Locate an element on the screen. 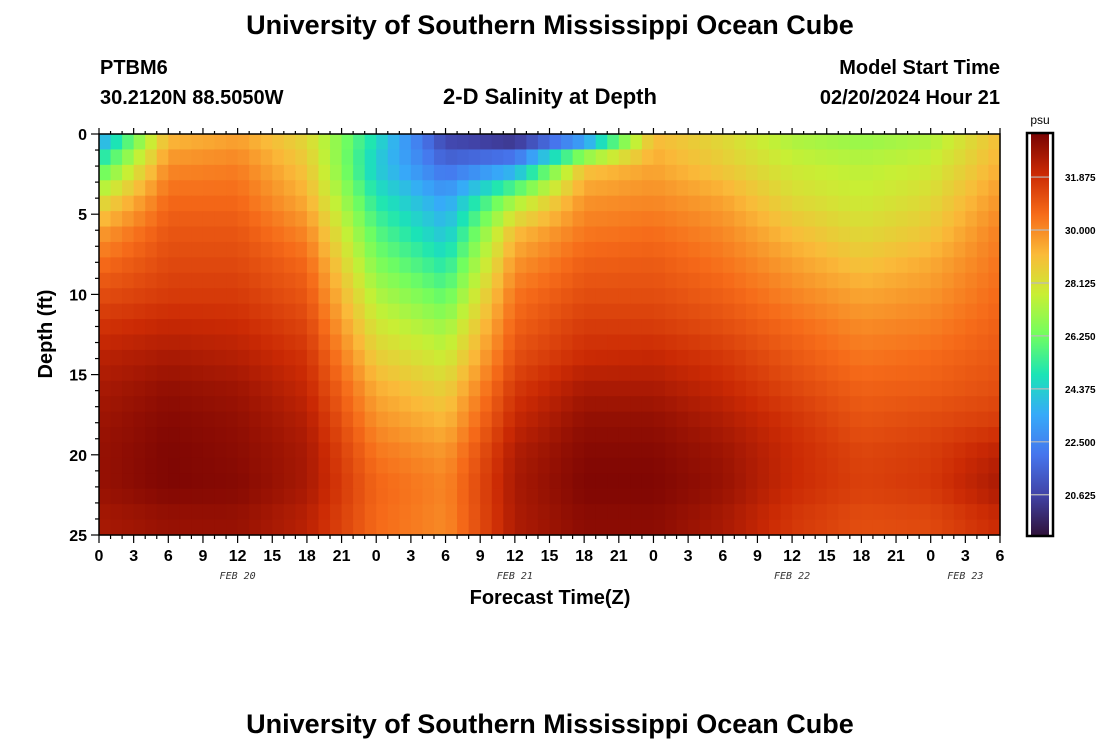 This screenshot has width=1100, height=750. x-tick-label: 0 is located at coordinates (376, 556).